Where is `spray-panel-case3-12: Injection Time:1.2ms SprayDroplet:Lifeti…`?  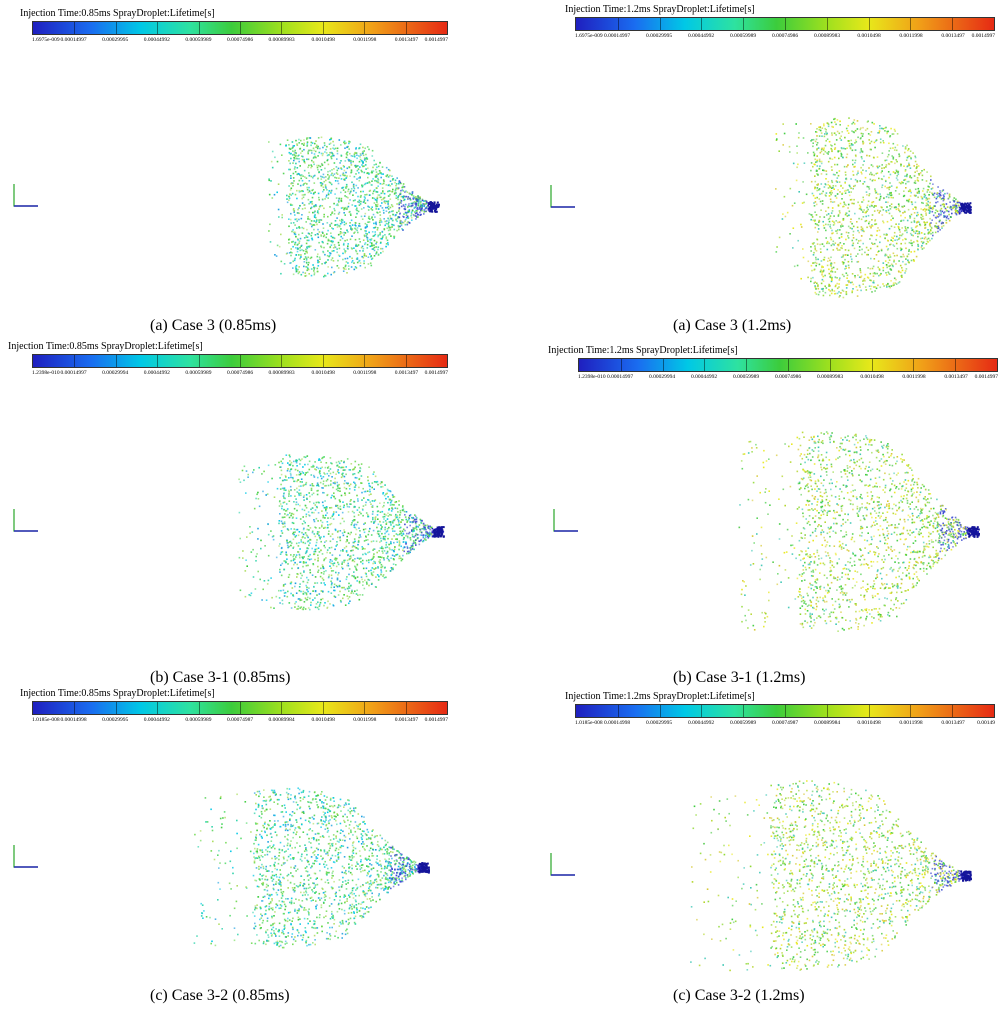
spray-panel-case3-12: Injection Time:1.2ms SprayDroplet:Lifeti… is located at coordinates (770, 171).